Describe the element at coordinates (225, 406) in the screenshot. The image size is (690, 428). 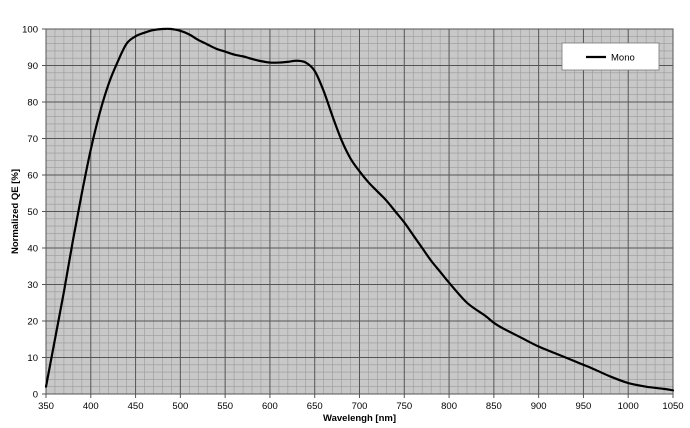
I see `x-tick-label: 550` at that location.